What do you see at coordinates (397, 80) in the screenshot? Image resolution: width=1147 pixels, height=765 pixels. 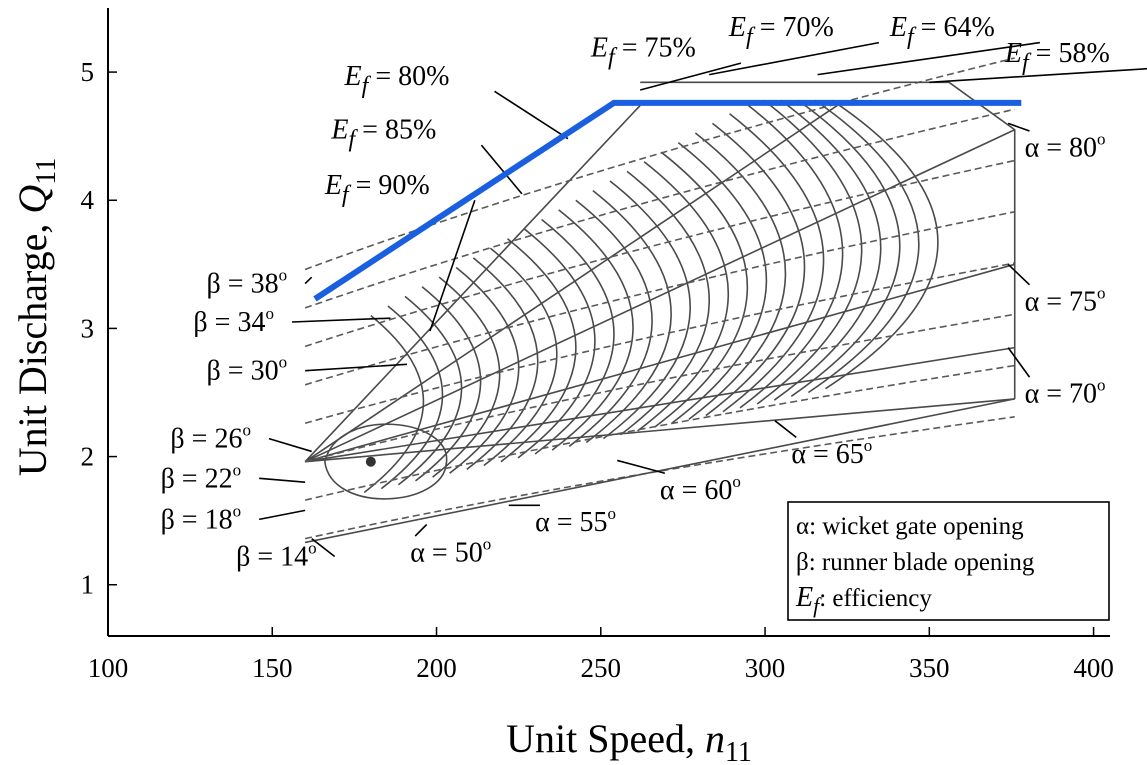 I see `efficiency-label: Ef = 80%` at bounding box center [397, 80].